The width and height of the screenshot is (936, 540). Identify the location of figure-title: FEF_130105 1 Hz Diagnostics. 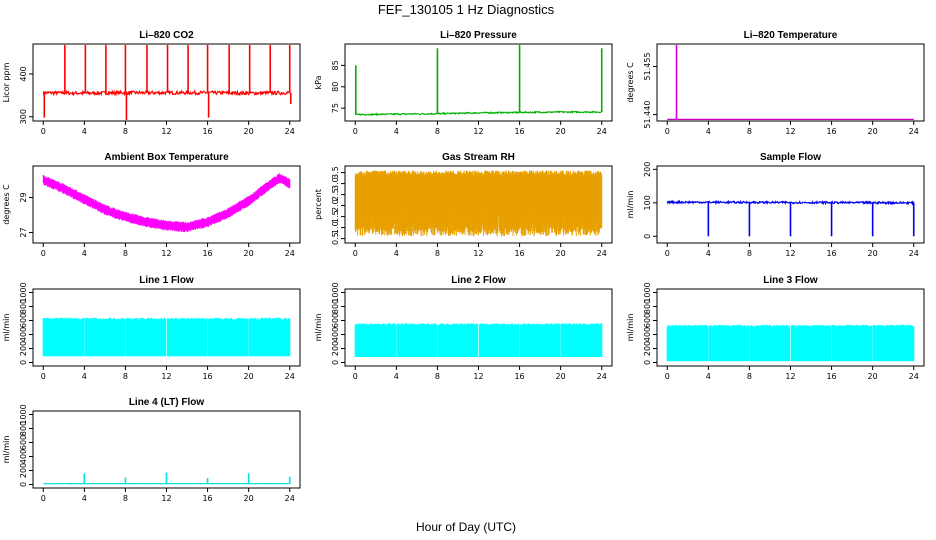
(466, 9).